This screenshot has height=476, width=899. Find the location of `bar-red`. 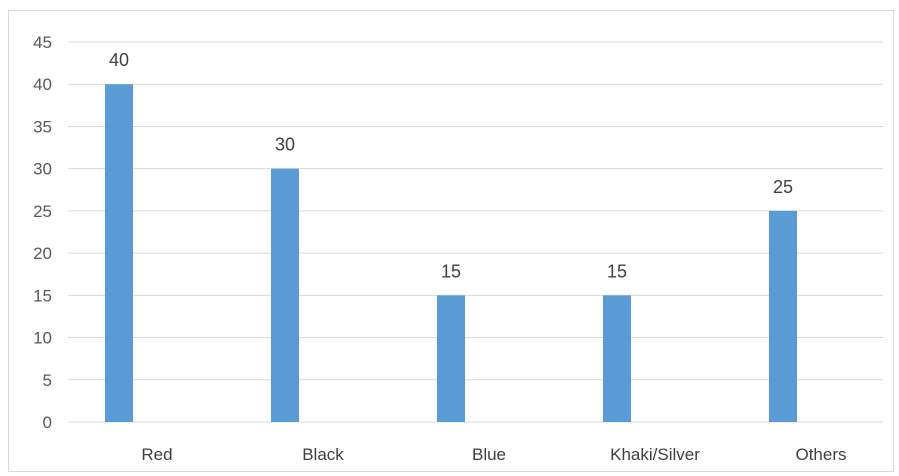

bar-red is located at coordinates (119, 253).